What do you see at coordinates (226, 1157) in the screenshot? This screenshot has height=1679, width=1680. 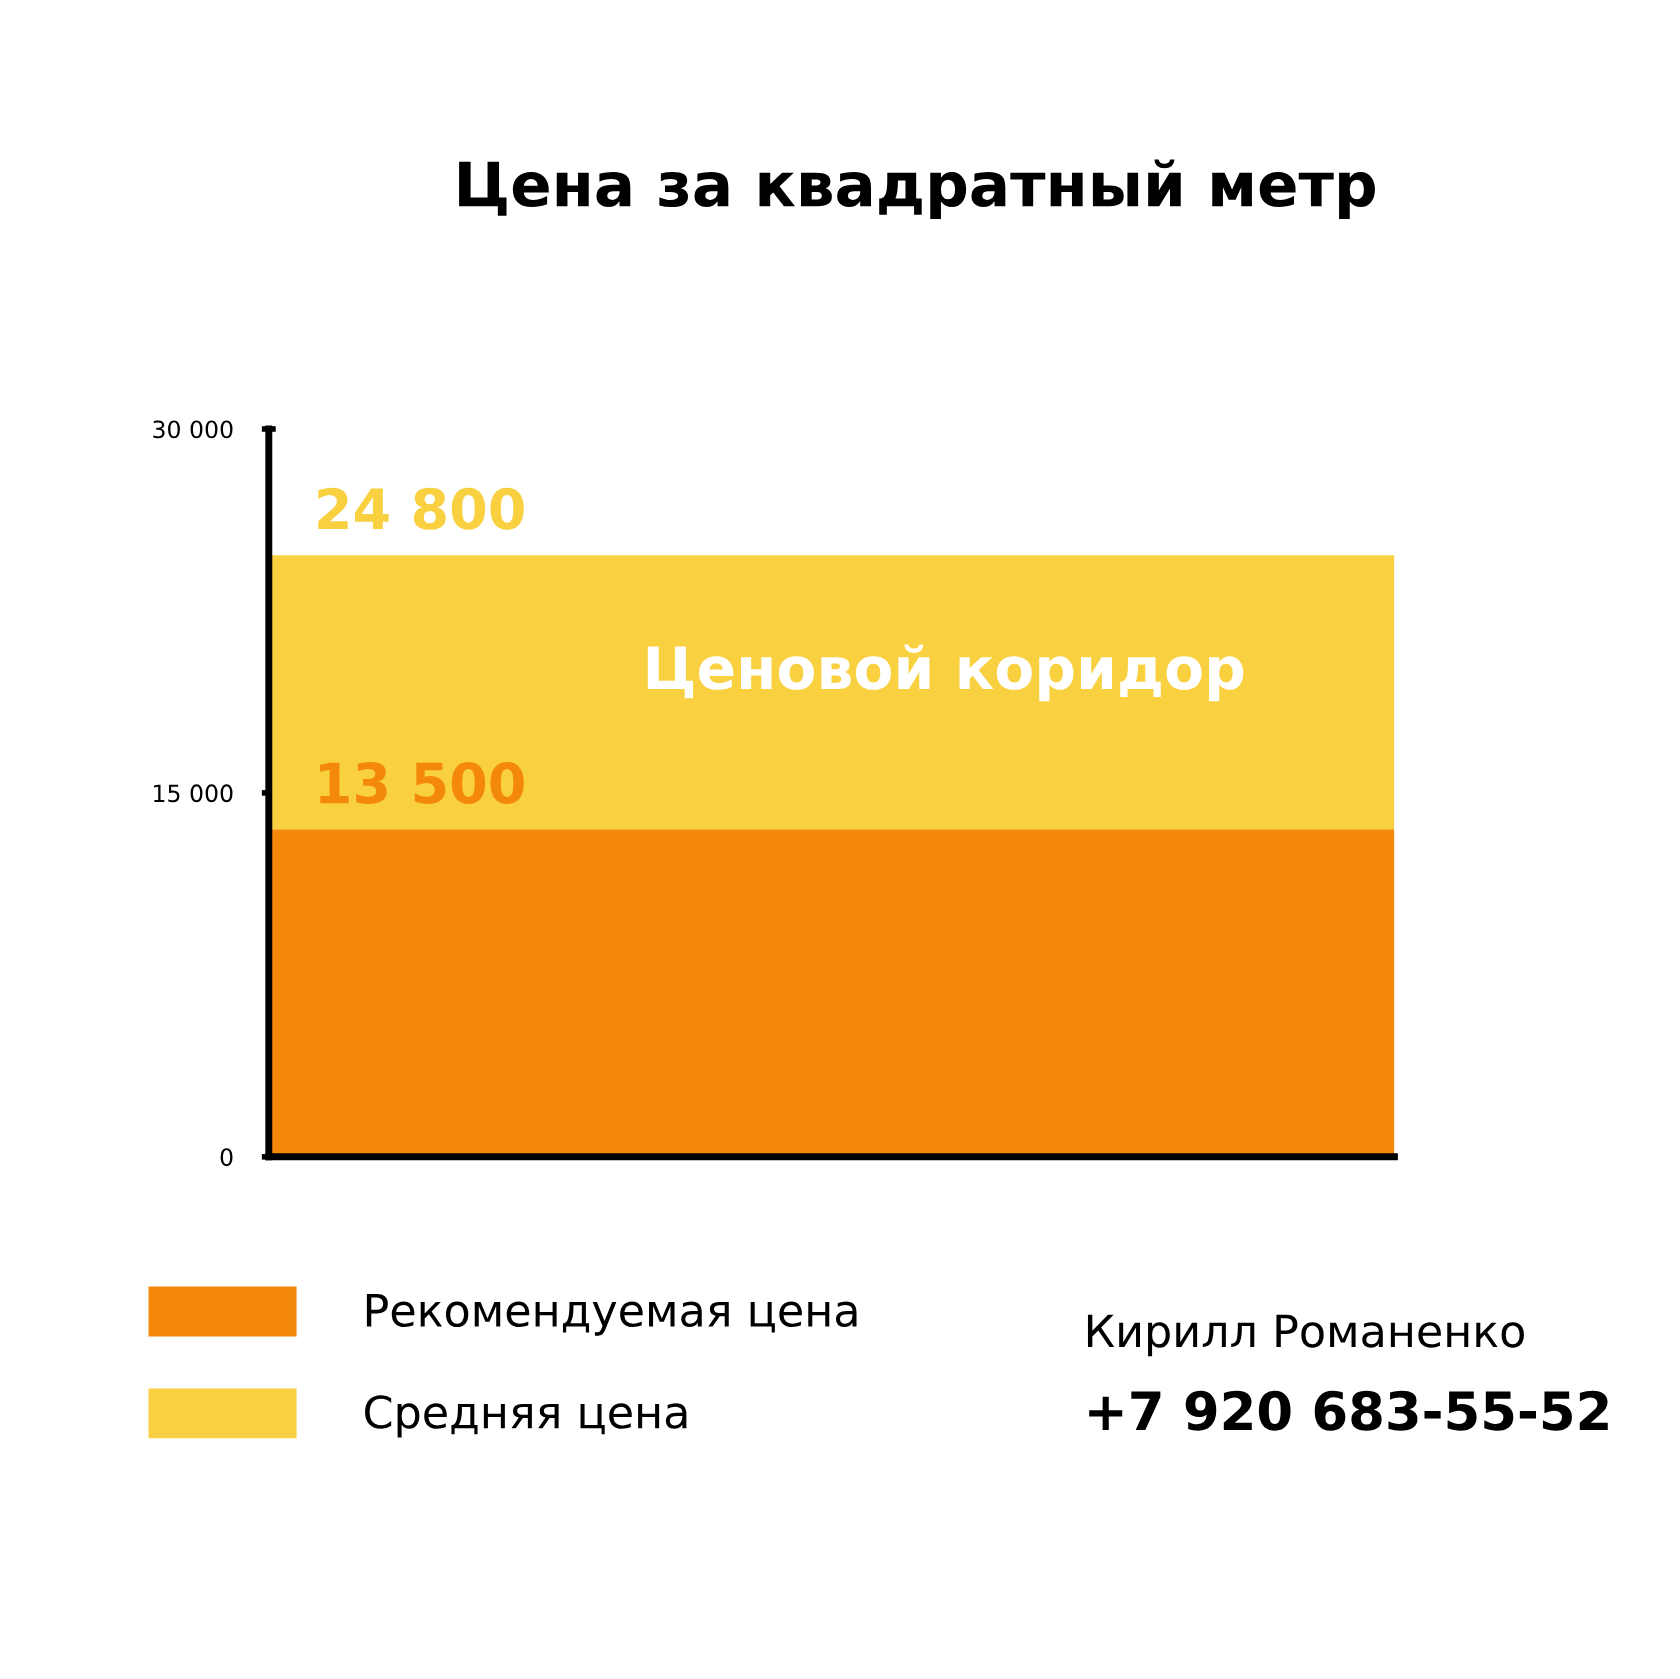 I see `y-tick-label: 0` at bounding box center [226, 1157].